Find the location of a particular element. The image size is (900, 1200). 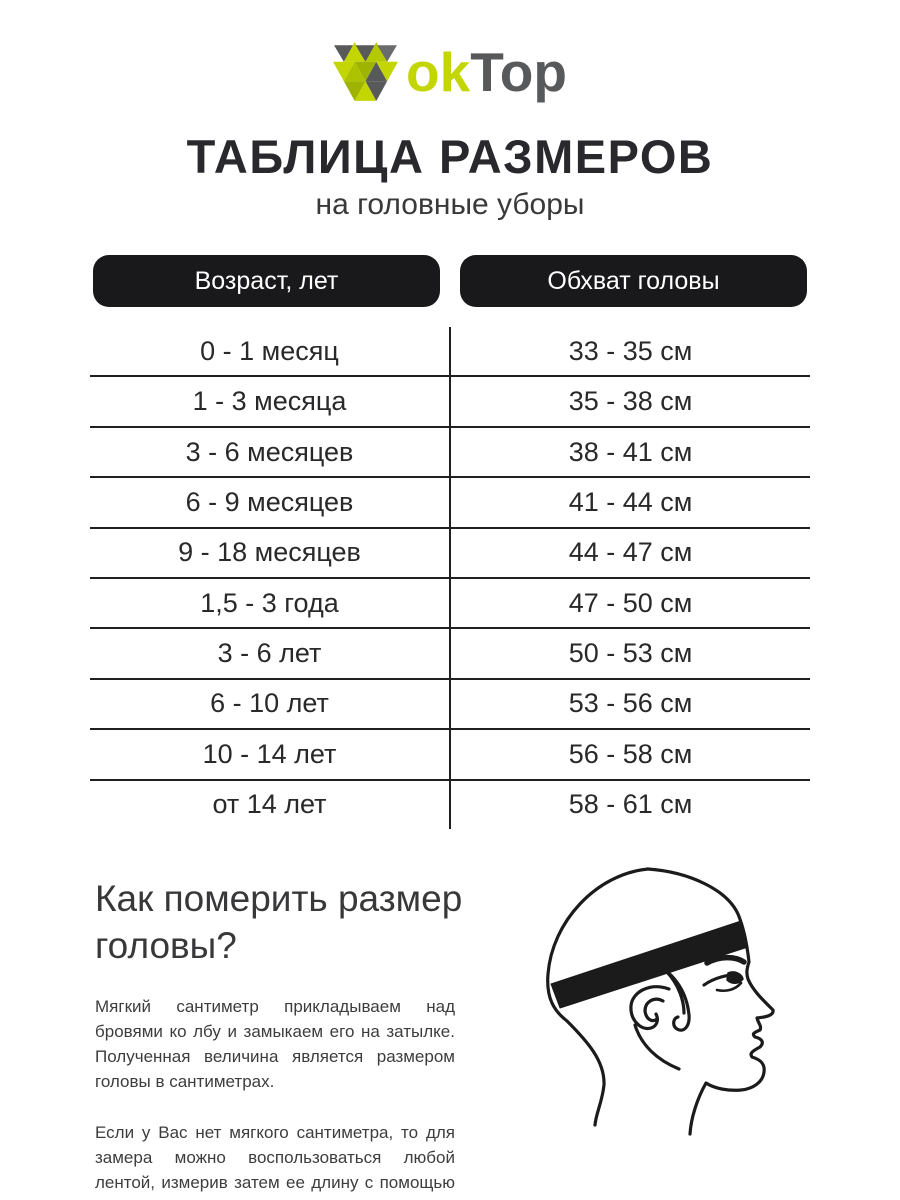

ear-inner-line is located at coordinates (654, 1010).